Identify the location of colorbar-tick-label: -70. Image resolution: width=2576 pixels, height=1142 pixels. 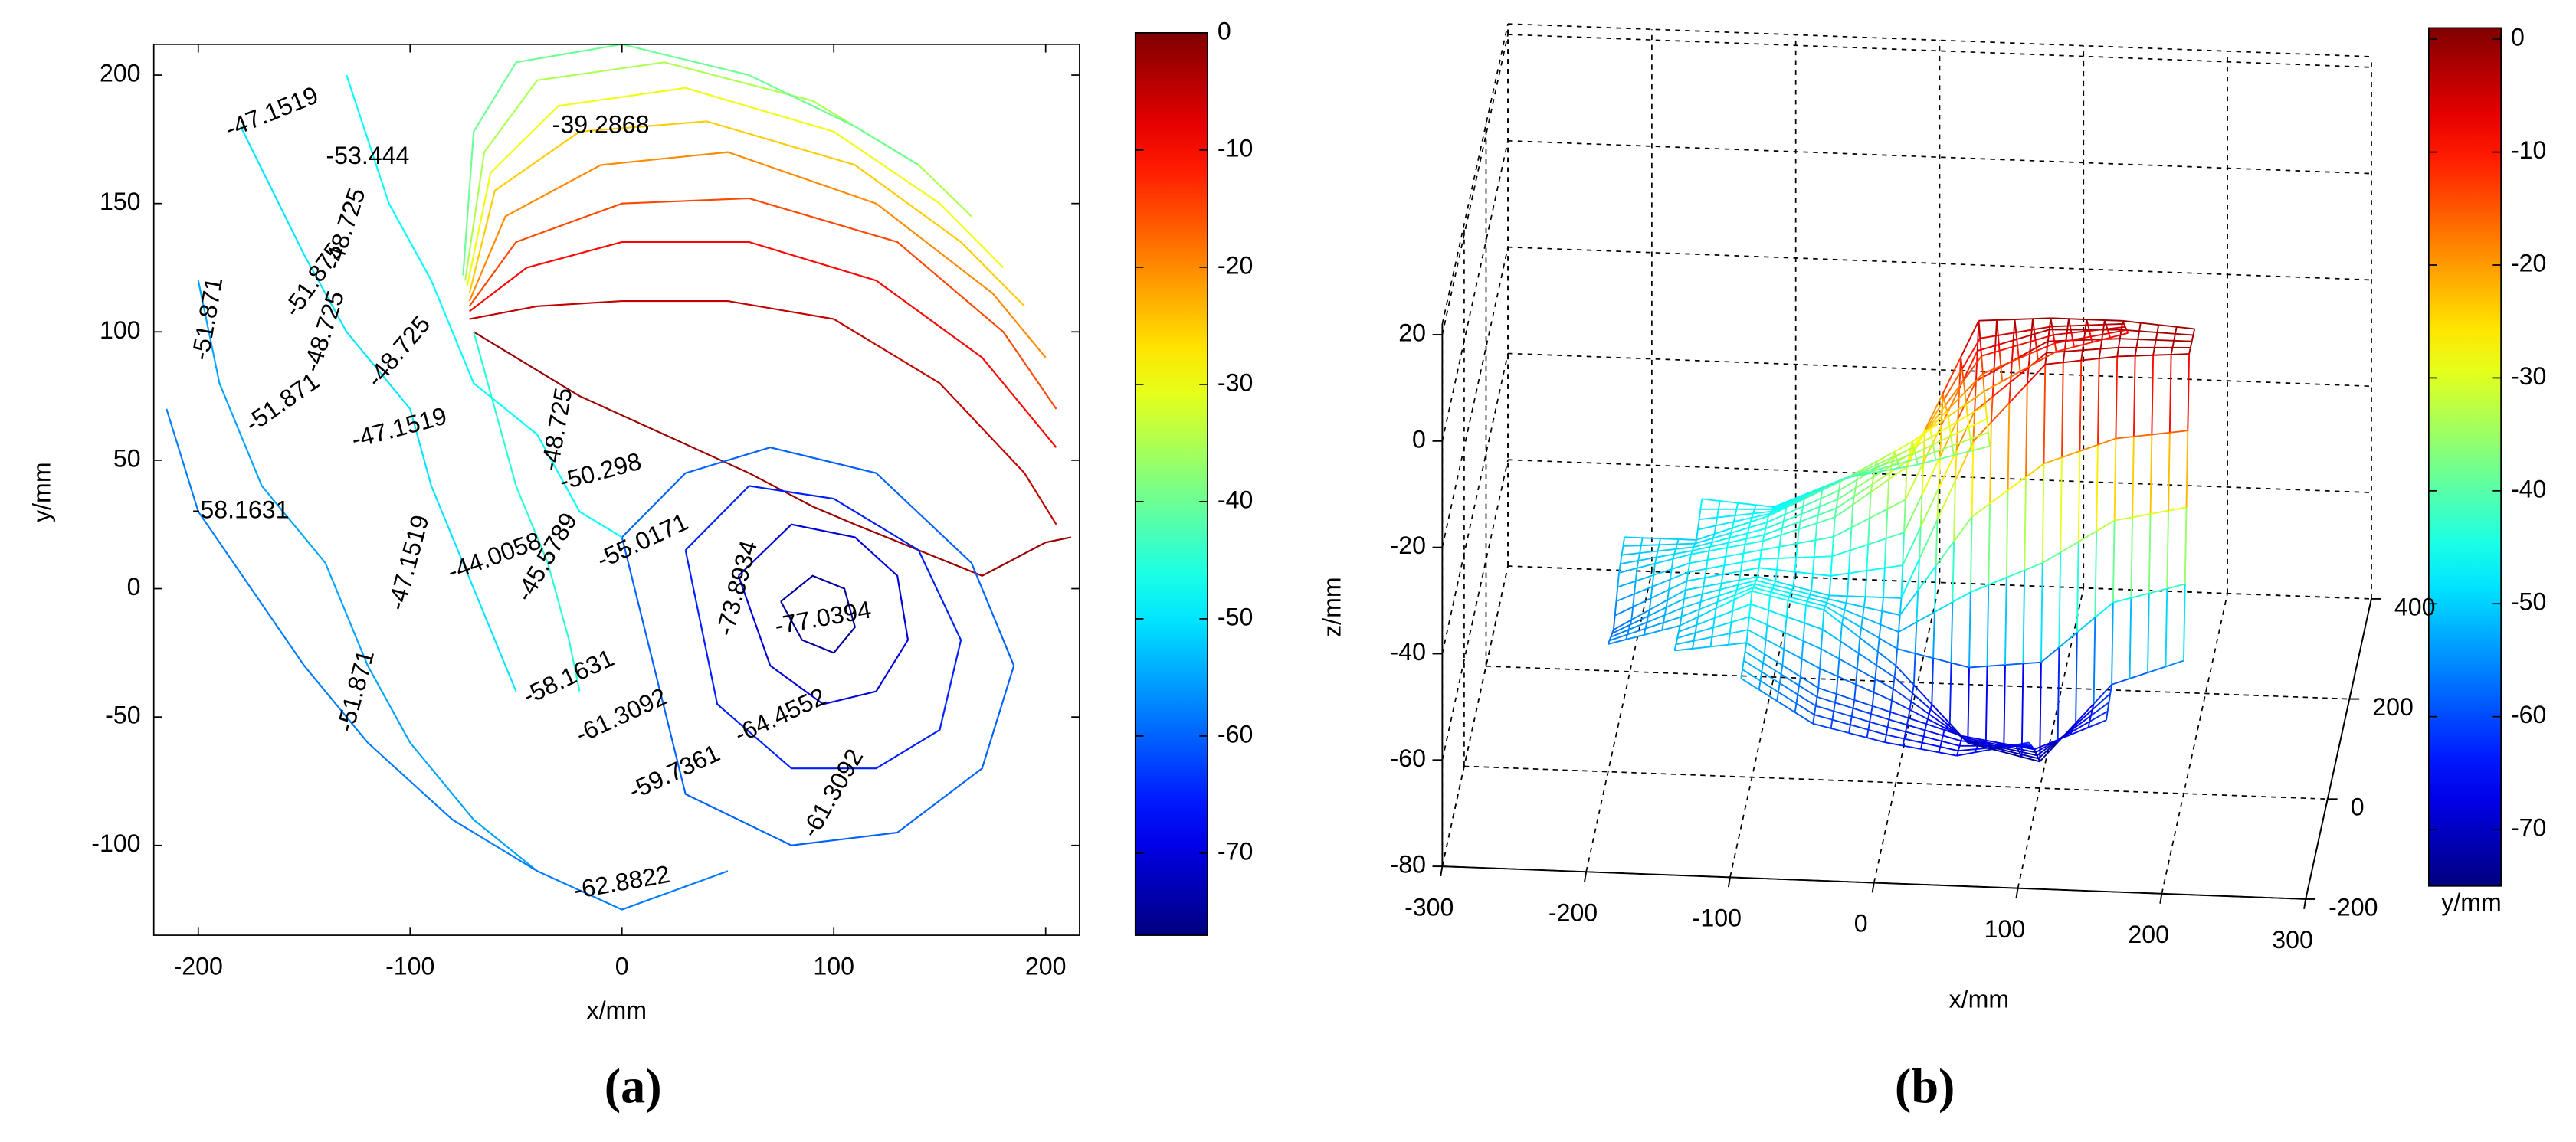
(2529, 828).